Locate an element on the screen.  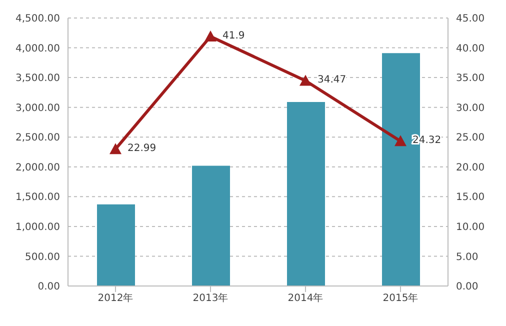
x-tick-label: 2013年 is located at coordinates (210, 298).